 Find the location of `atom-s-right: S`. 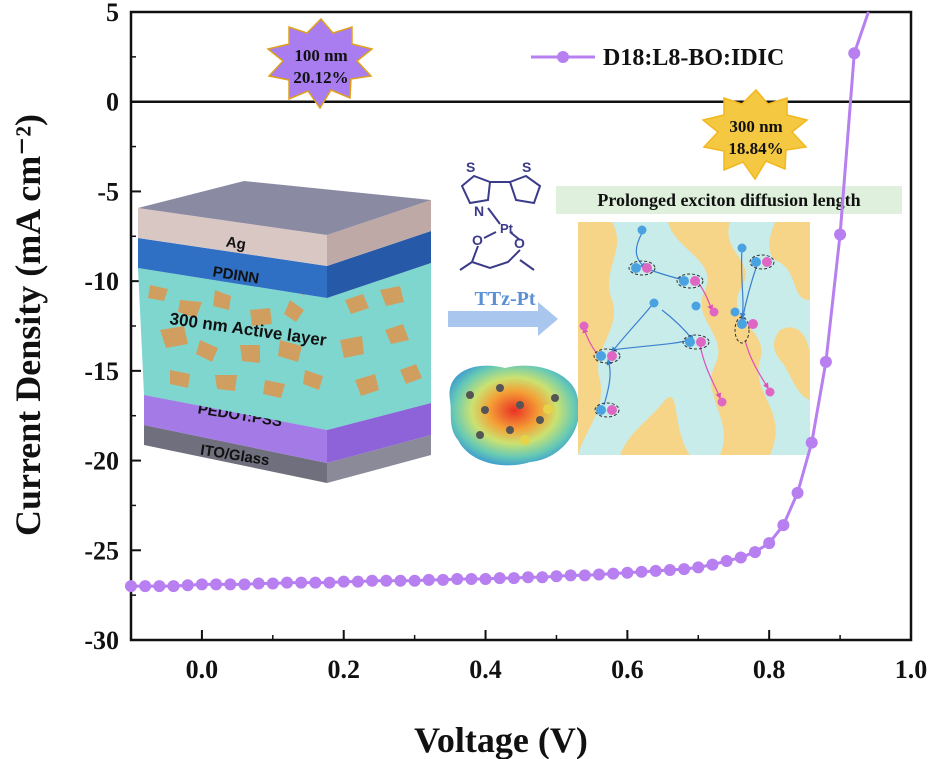

atom-s-right: S is located at coordinates (526, 167).